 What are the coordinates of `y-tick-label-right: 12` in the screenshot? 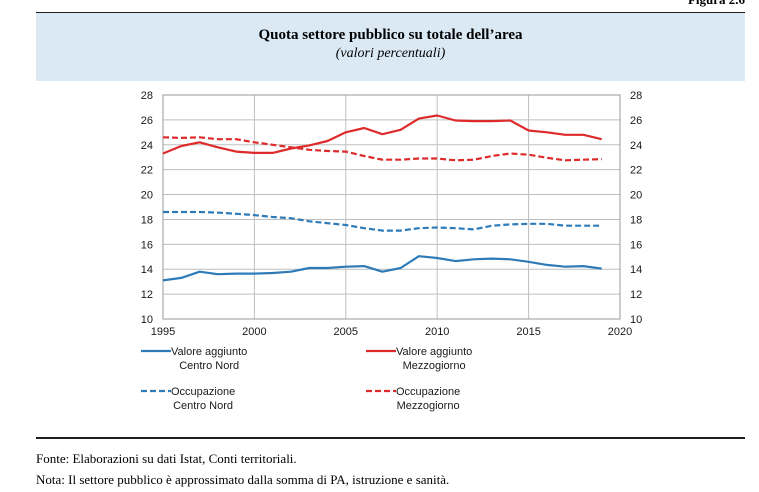 It's located at (636, 295).